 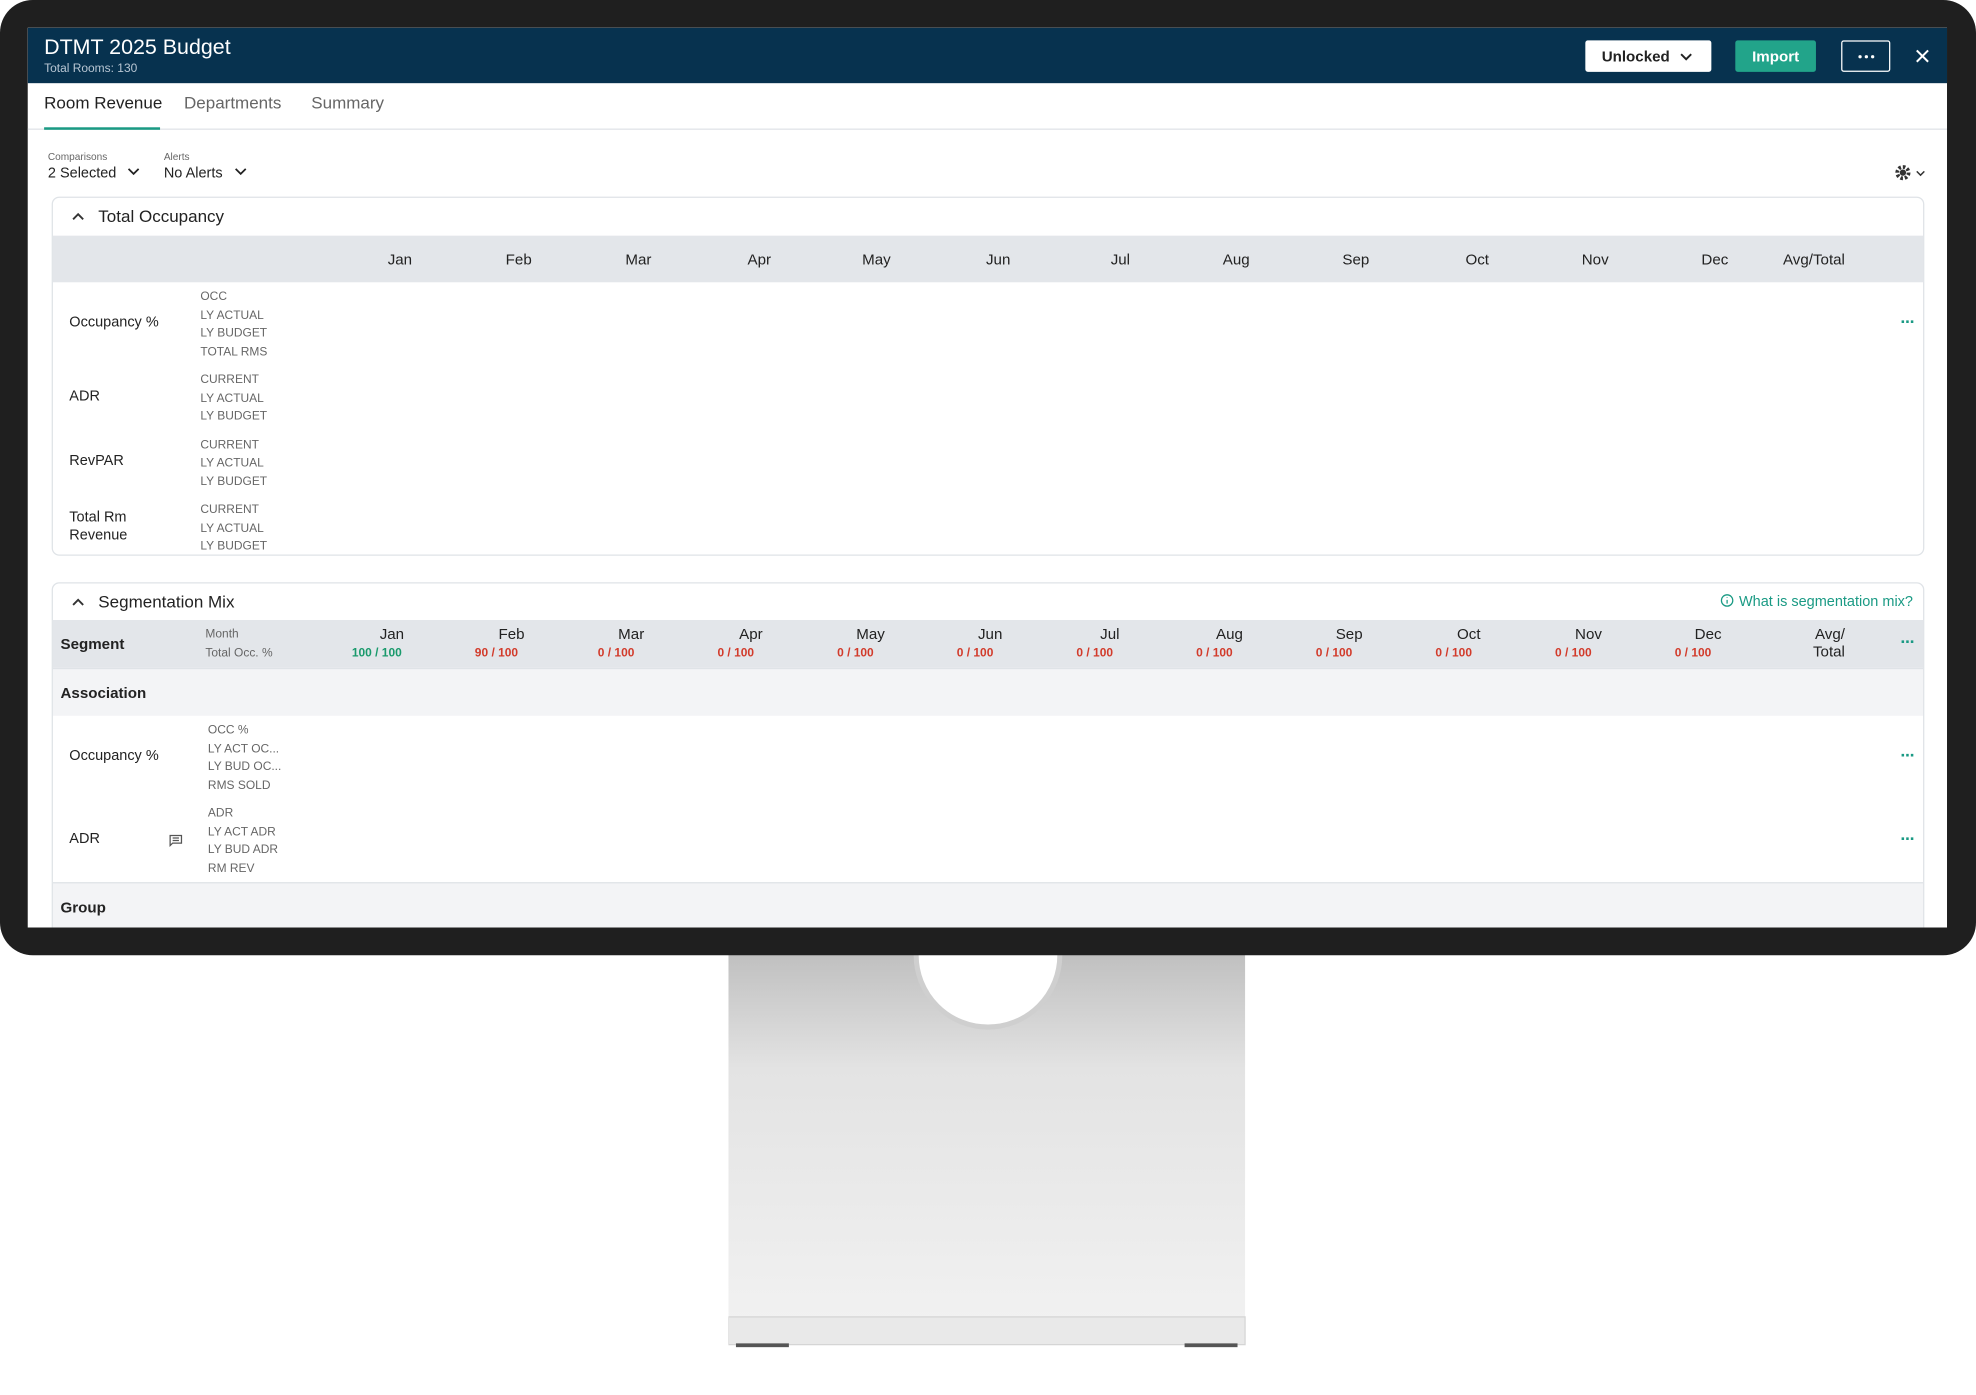 What do you see at coordinates (1715, 259) in the screenshot?
I see `column-header: Dec` at bounding box center [1715, 259].